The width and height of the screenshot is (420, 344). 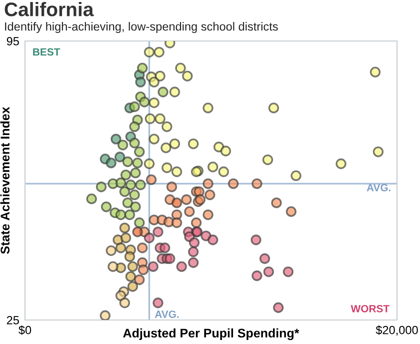 I want to click on y-axis-title: State Achievement Index, so click(x=5, y=180).